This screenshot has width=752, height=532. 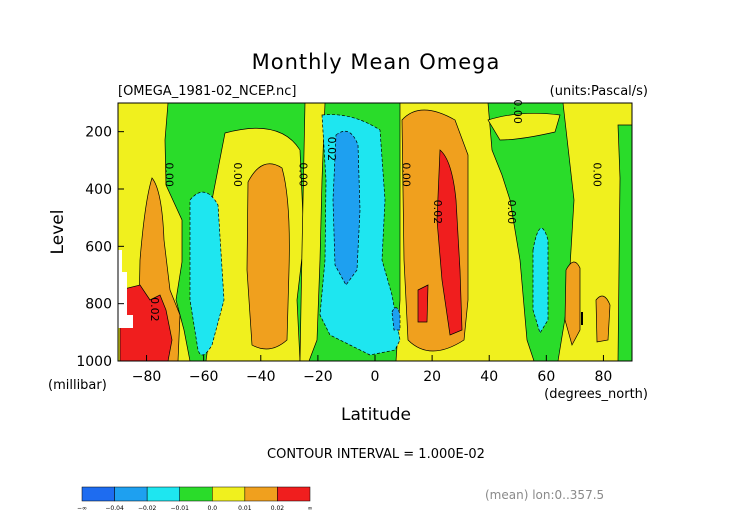 I want to click on orange-region-arctic-b, so click(x=603, y=319).